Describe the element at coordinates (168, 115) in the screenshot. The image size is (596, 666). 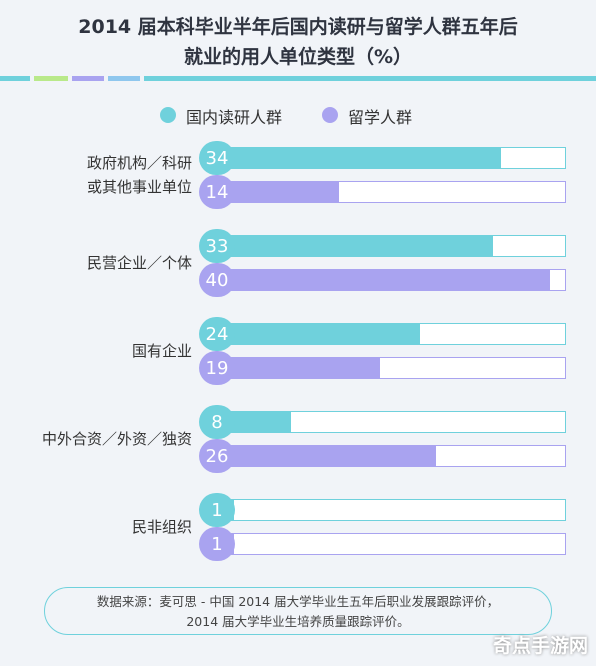
I see `legend-swatch-domestic` at that location.